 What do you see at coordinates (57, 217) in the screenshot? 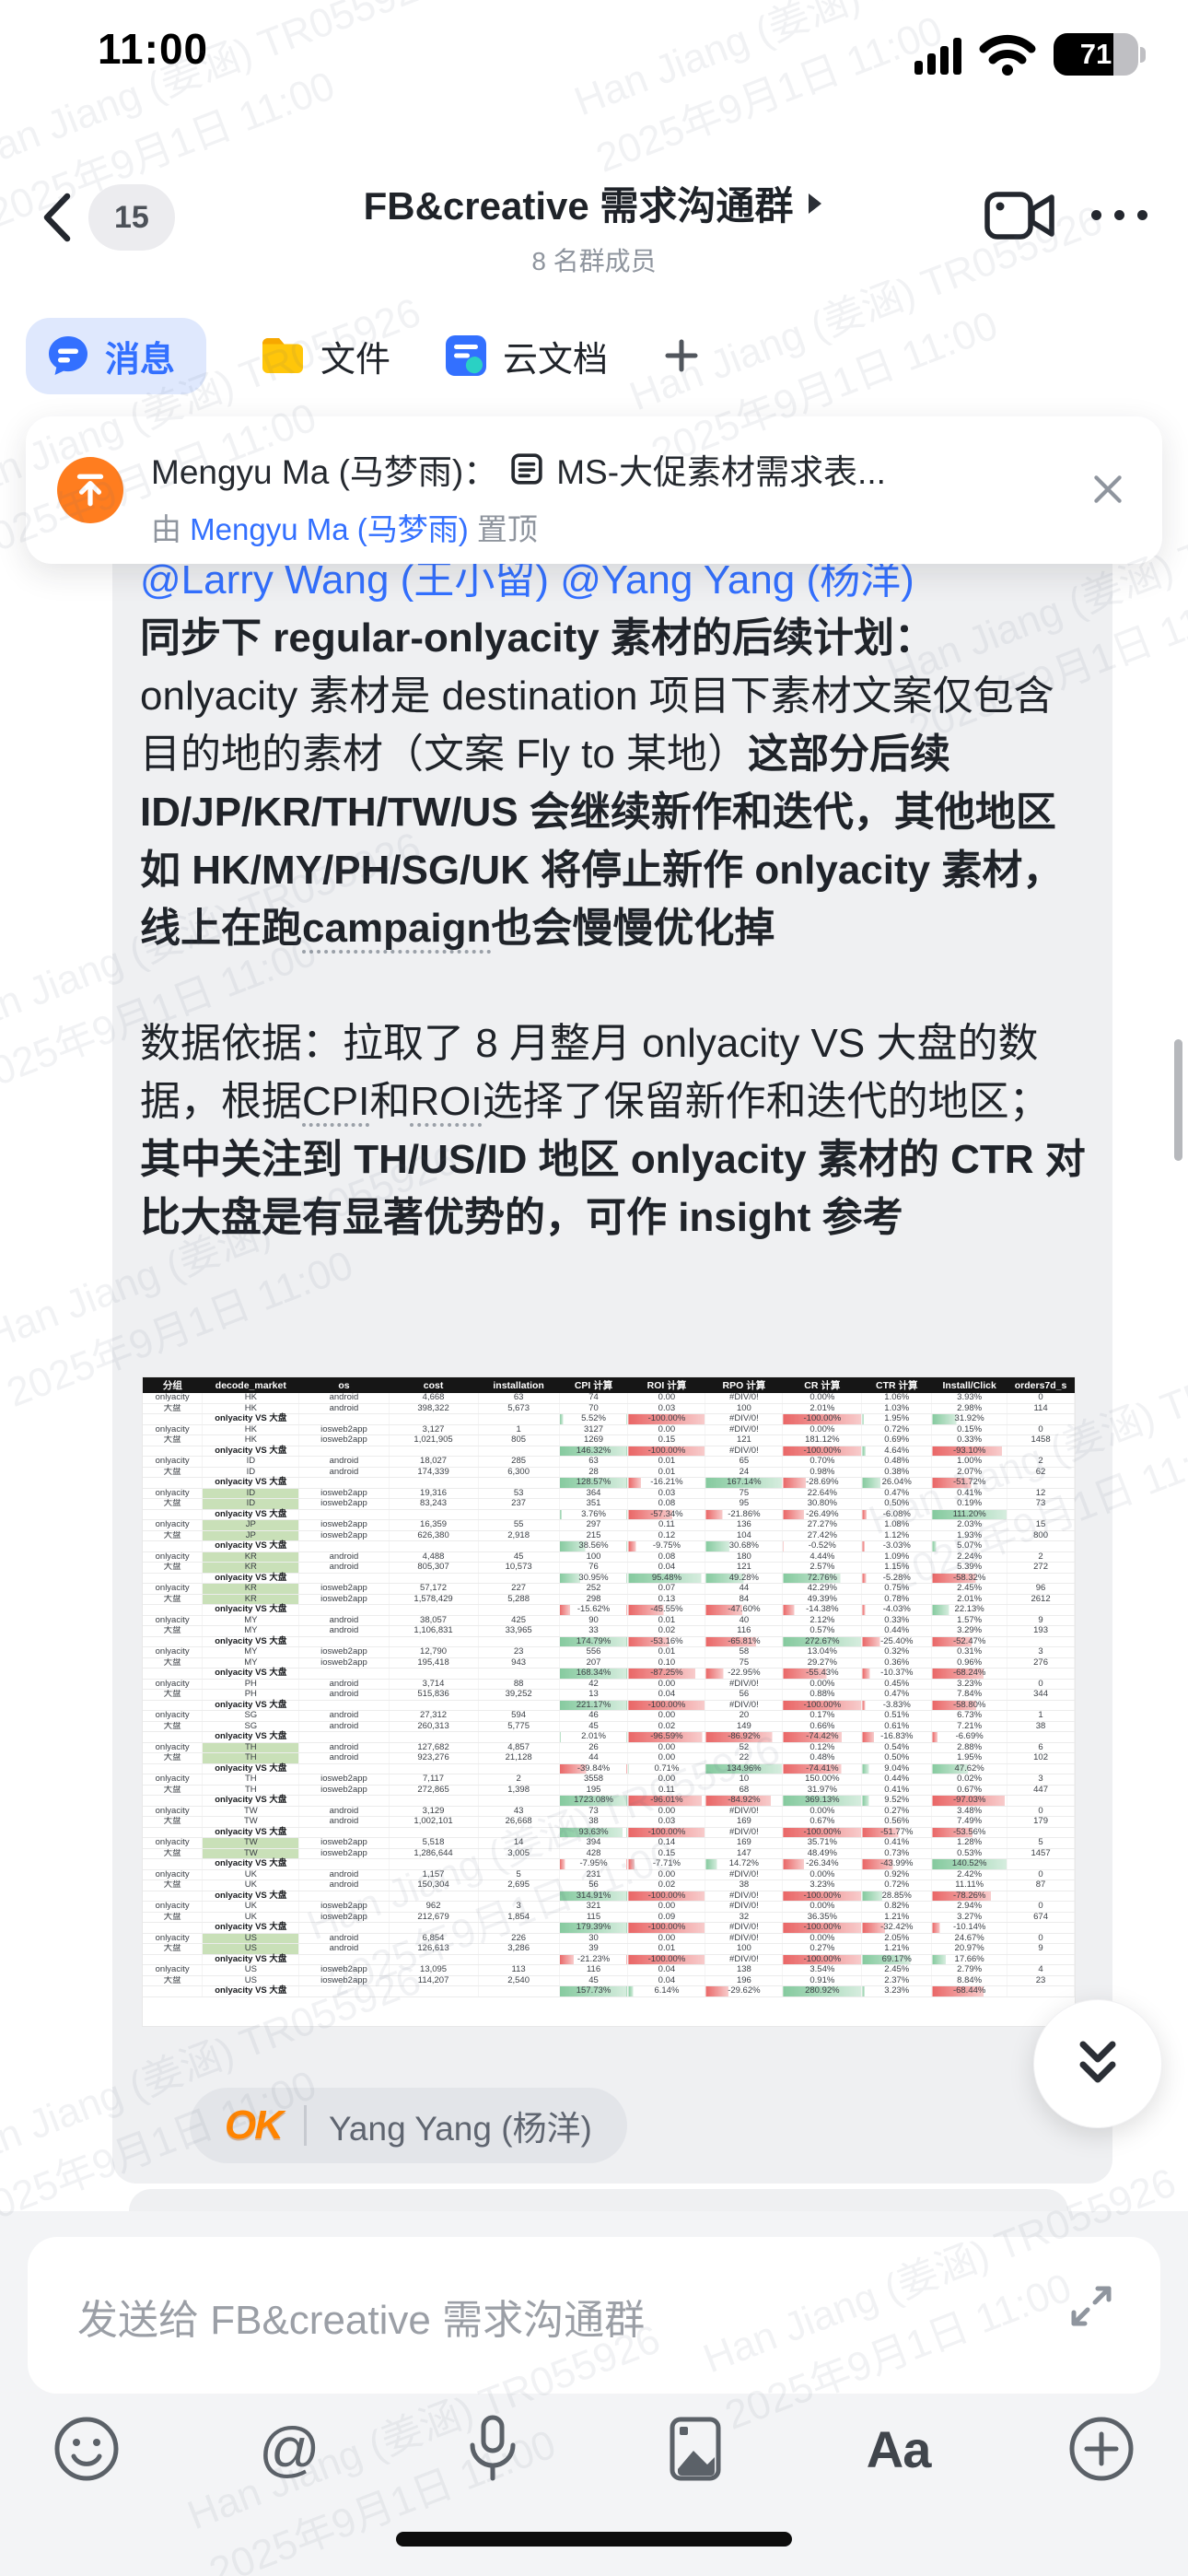
I see `chevron-left-icon` at bounding box center [57, 217].